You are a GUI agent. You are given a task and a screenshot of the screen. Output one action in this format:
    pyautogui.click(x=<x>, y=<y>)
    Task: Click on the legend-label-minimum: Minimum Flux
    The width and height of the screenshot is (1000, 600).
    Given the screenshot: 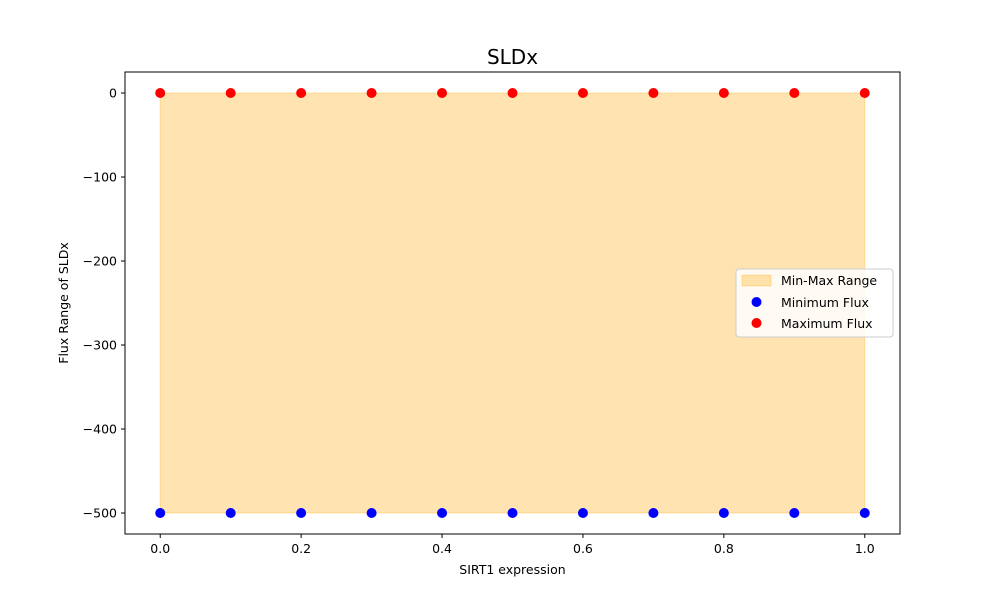 What is the action you would take?
    pyautogui.click(x=825, y=302)
    